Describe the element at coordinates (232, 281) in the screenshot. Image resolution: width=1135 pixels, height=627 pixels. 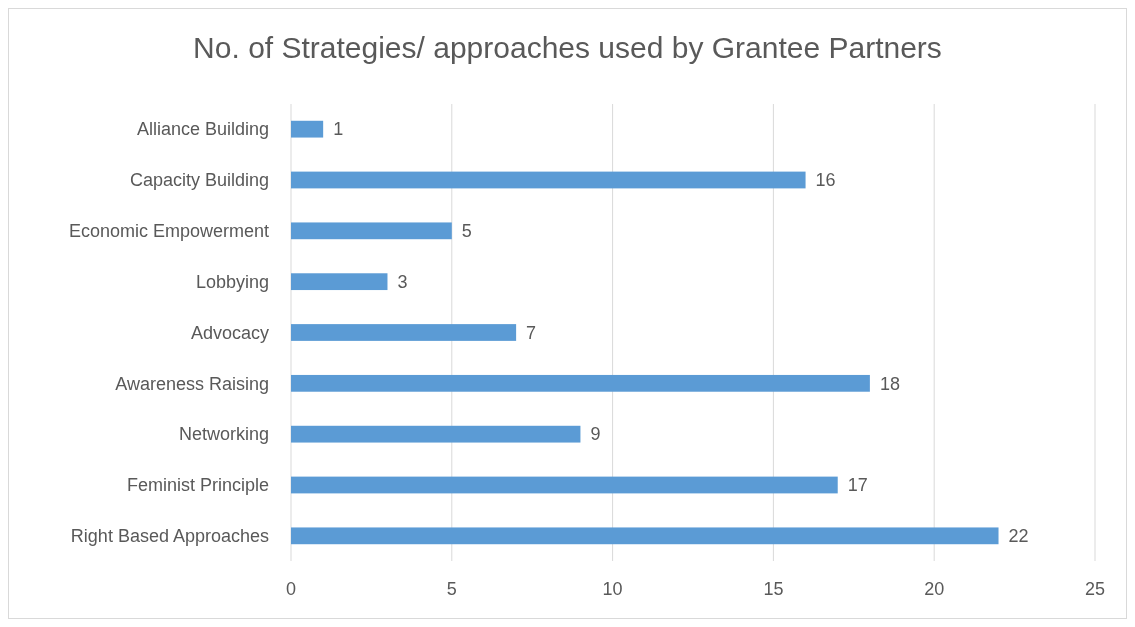
I see `y-tick-label: Lobbying` at that location.